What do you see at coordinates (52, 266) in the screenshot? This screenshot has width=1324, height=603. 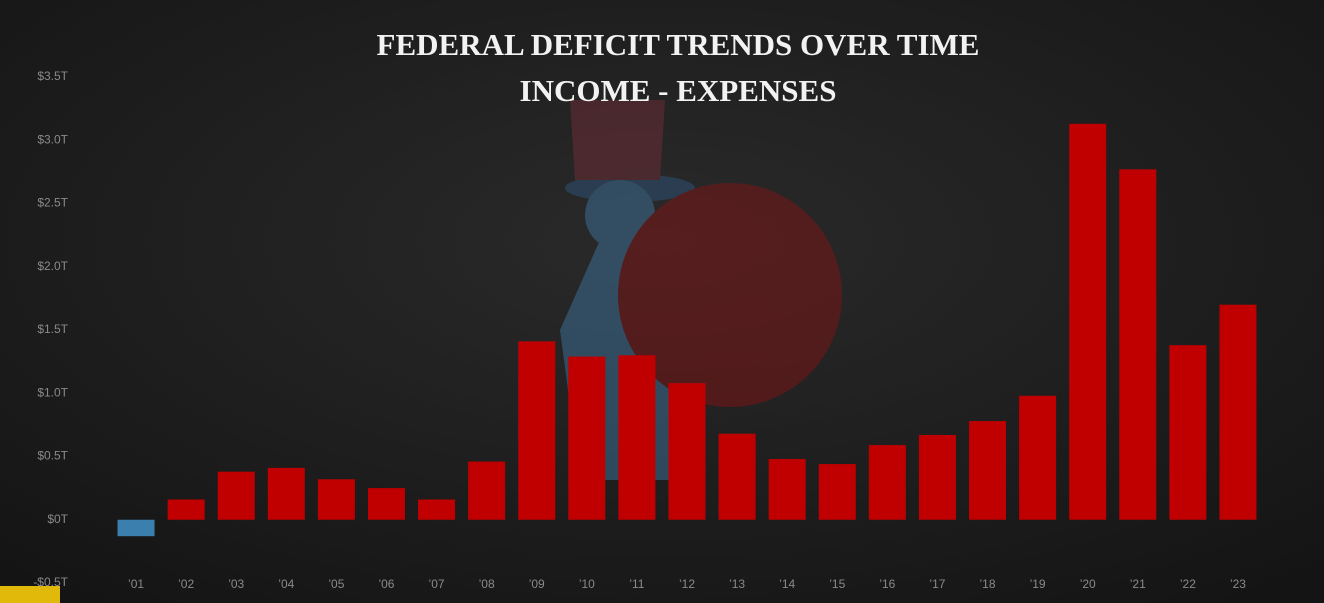 I see `y-tick-label: $2.0T` at bounding box center [52, 266].